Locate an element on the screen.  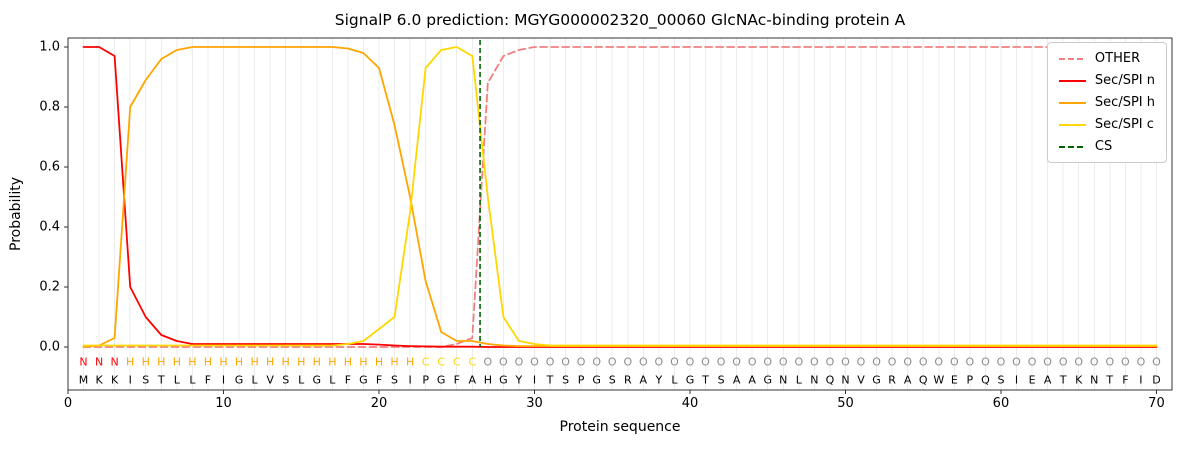
x-tick-label: 70 is located at coordinates (1156, 403).